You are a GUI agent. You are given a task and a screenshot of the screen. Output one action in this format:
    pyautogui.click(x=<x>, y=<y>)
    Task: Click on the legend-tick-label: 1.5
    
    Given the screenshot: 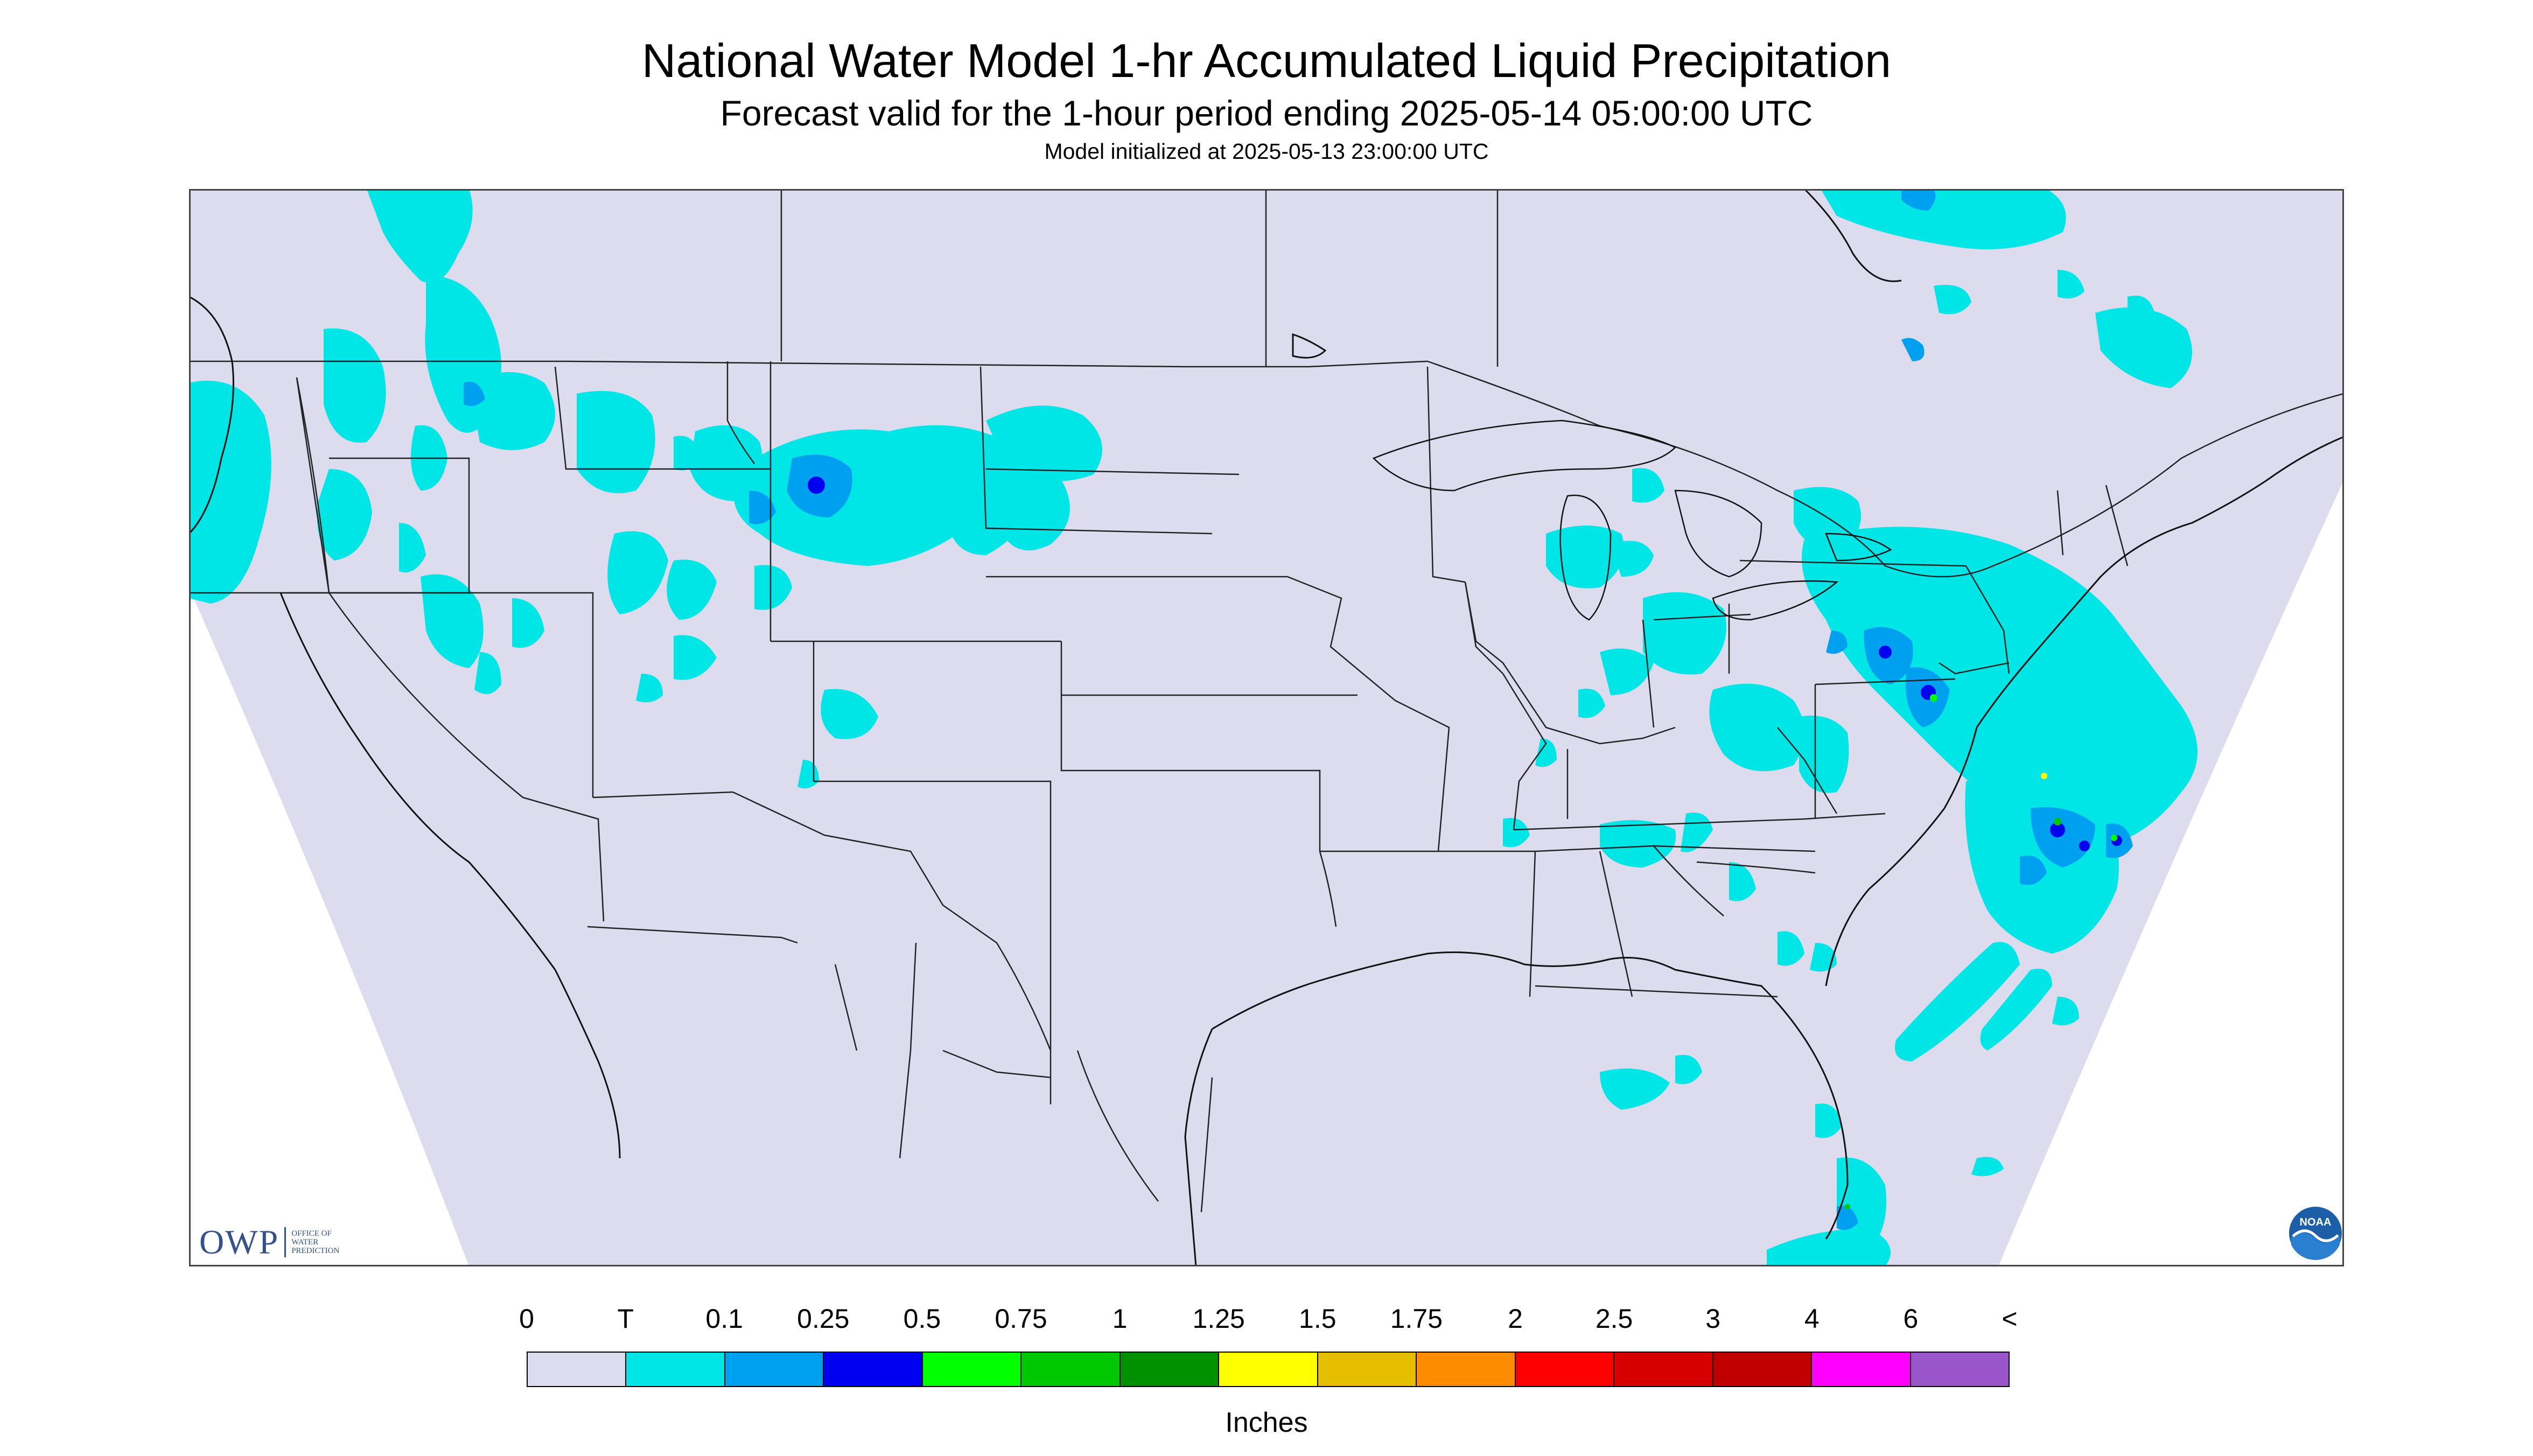 What is the action you would take?
    pyautogui.click(x=1318, y=1319)
    